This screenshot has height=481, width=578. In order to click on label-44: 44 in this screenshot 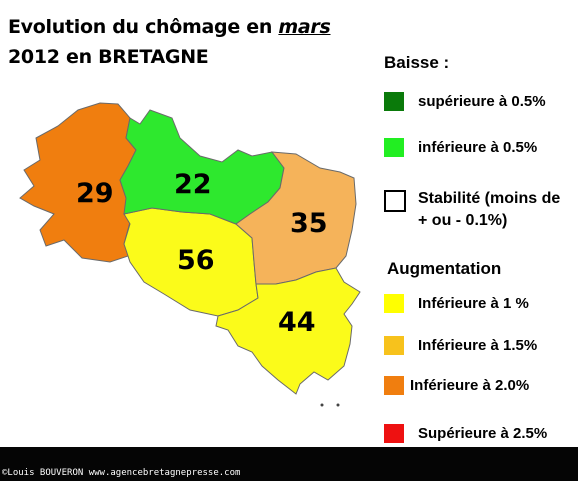, I will do `click(297, 322)`.